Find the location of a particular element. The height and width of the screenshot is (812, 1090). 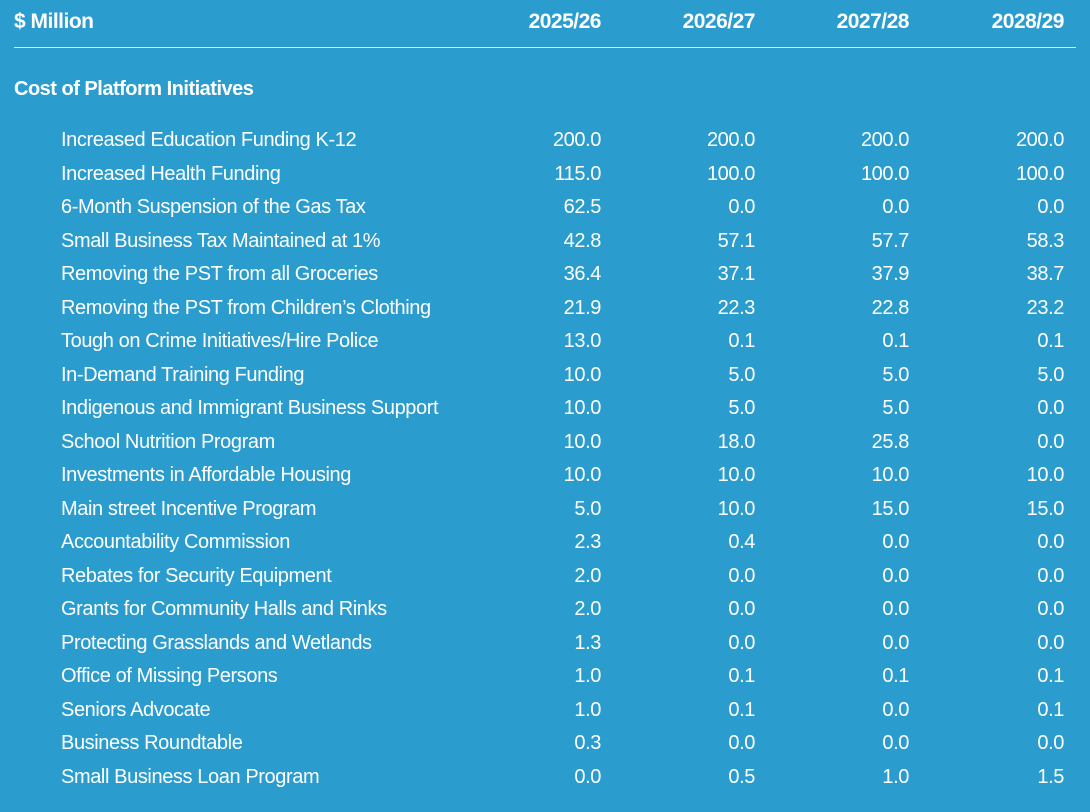

row-value: 37.9 is located at coordinates (890, 274).